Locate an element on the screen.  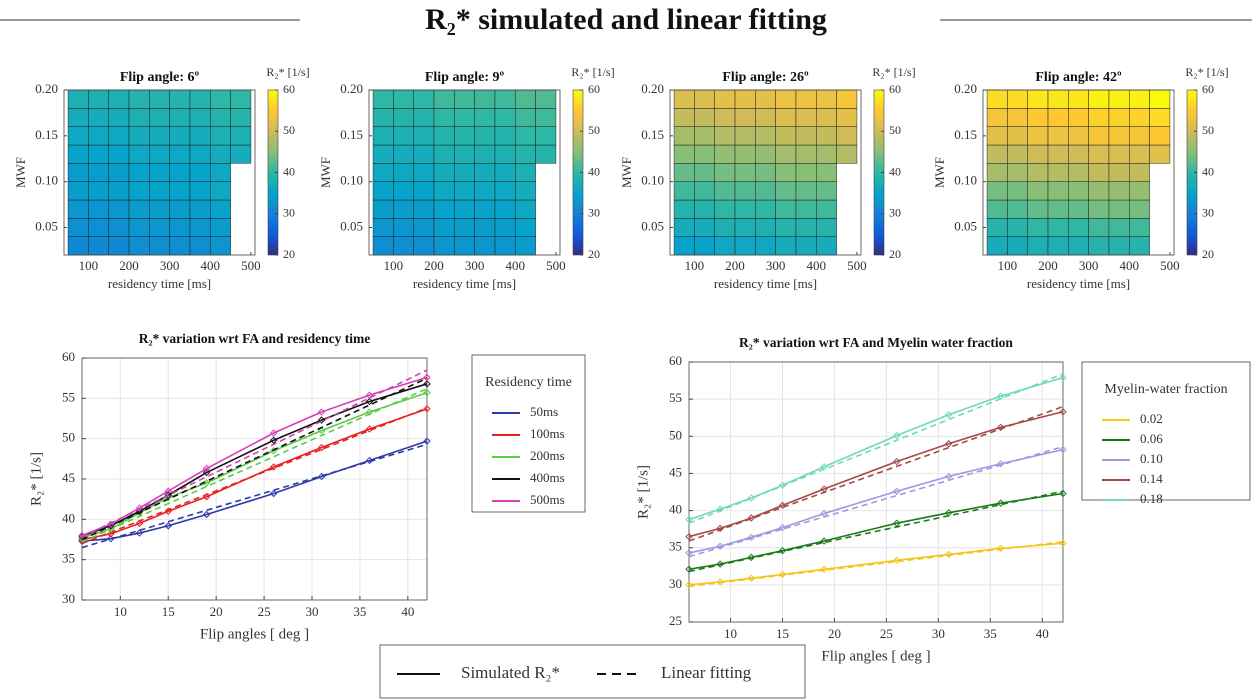
colorbar-label: R₂* [1/s] is located at coordinates (592, 72).